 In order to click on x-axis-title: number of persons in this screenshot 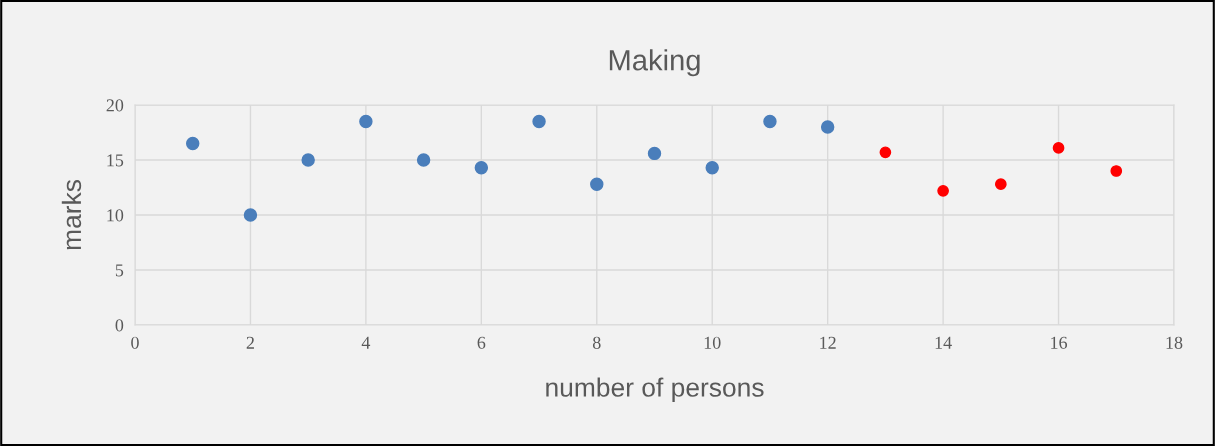, I will do `click(655, 390)`.